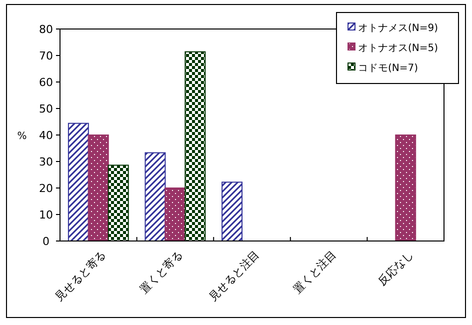 This screenshot has height=325, width=472. I want to click on y-tick-label: 70, so click(46, 56).